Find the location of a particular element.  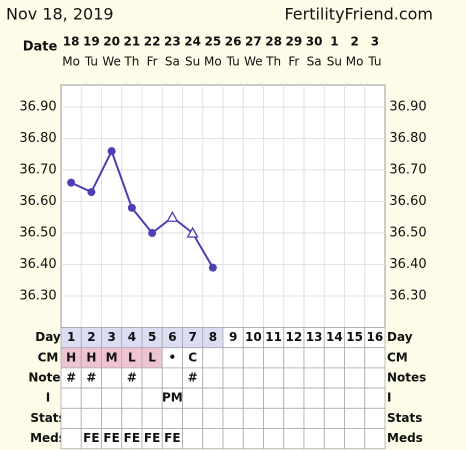

cell-text: 6 is located at coordinates (172, 337).